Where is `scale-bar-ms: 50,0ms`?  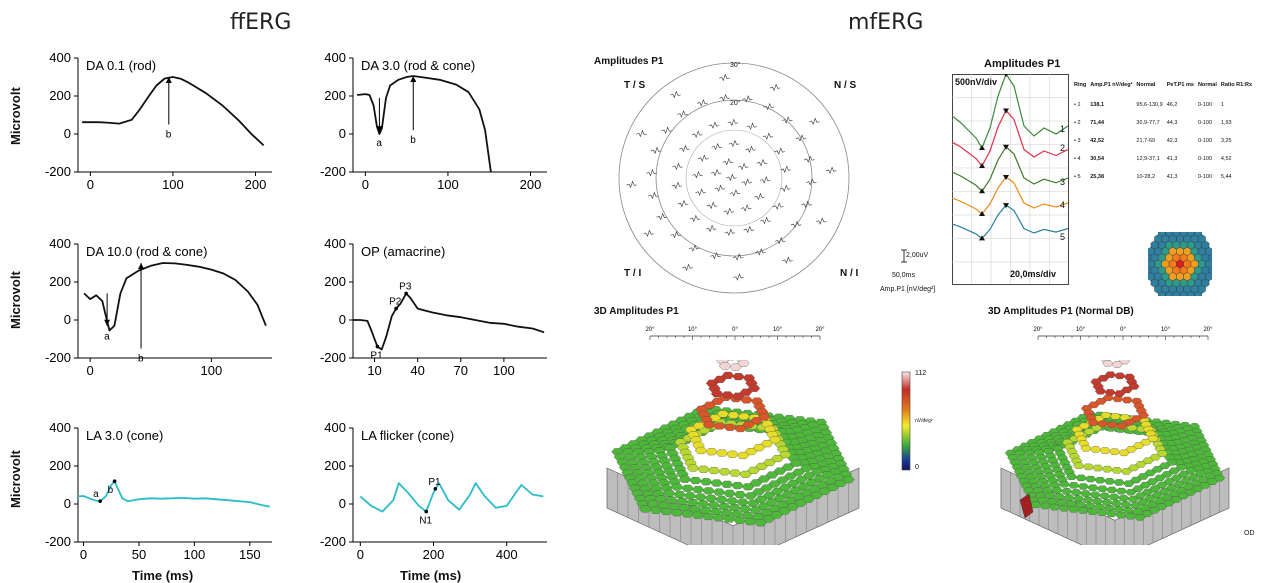 scale-bar-ms: 50,0ms is located at coordinates (903, 275).